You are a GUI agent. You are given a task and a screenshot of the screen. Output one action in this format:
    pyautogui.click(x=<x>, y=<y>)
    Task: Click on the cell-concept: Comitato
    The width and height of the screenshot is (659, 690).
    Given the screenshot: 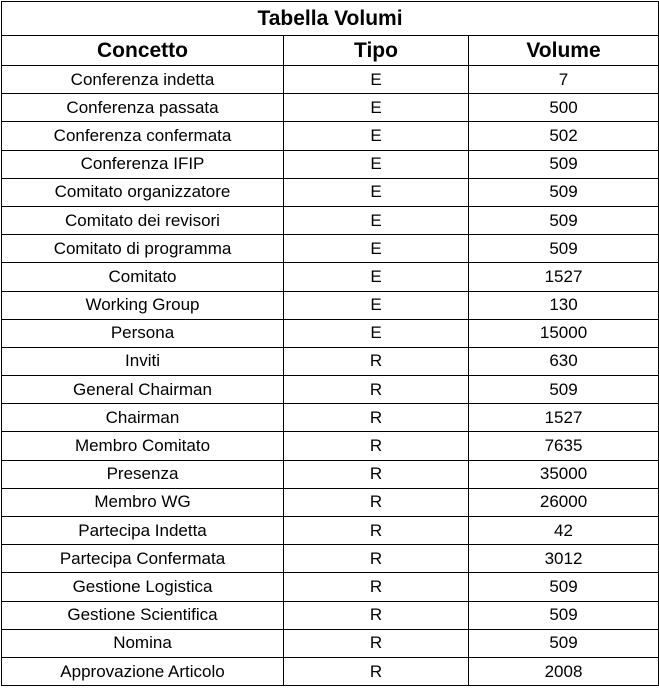 What is the action you would take?
    pyautogui.click(x=142, y=277)
    